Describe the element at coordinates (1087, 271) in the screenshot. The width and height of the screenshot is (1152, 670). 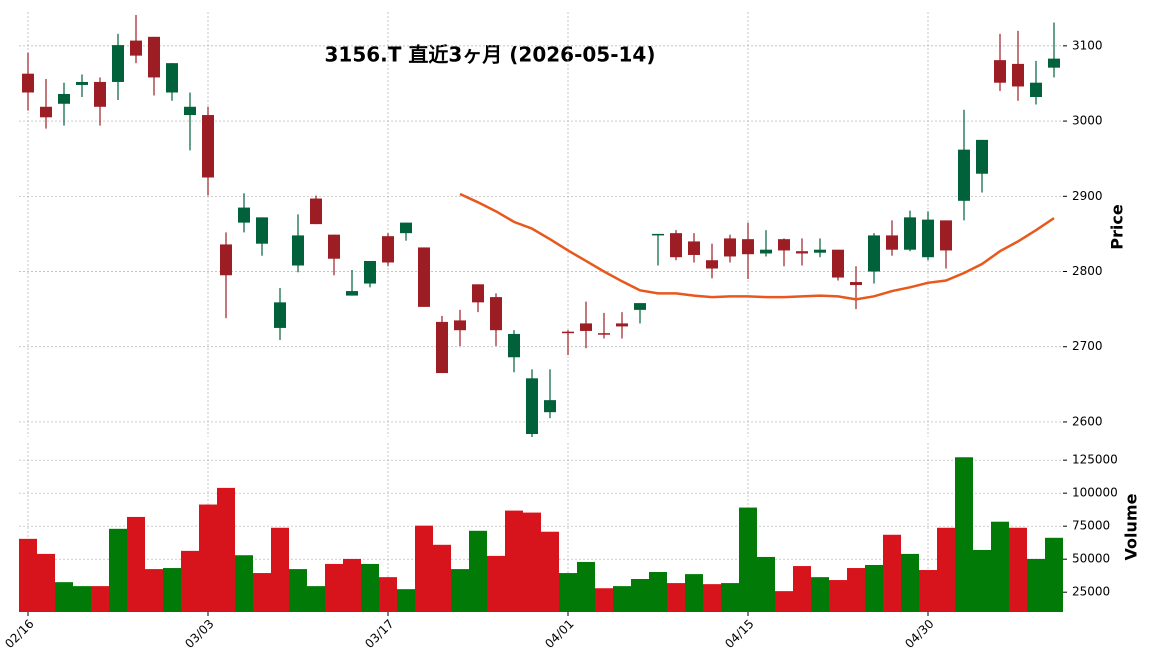
I see `y-tick-label: 2800` at that location.